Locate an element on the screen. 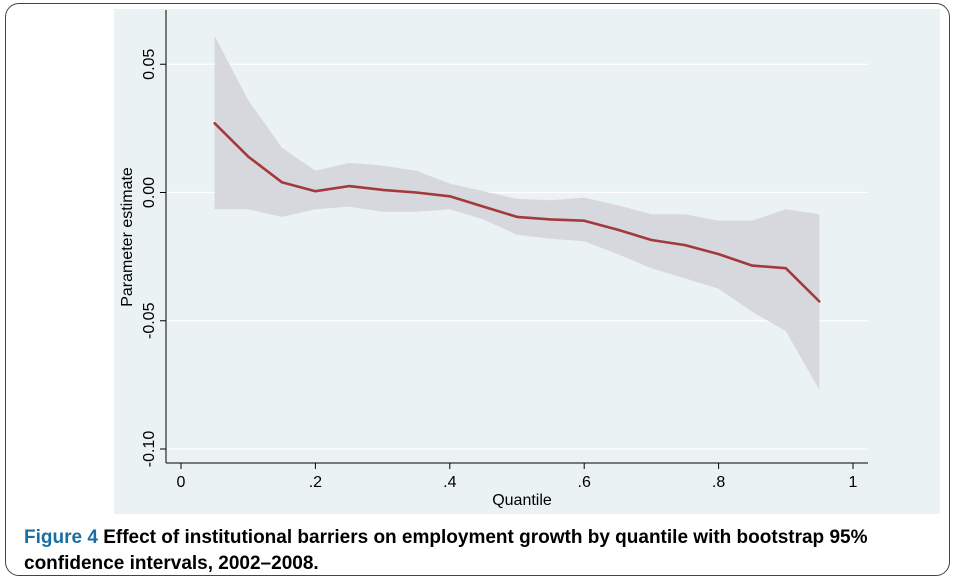 The height and width of the screenshot is (581, 957). x-tick-label-1: .2 is located at coordinates (315, 482).